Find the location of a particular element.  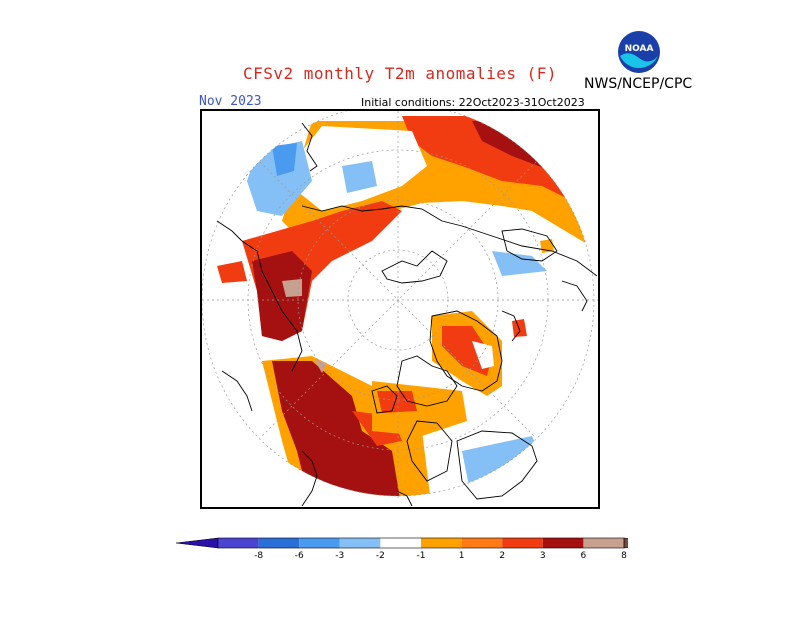

legend-tick-label: 1 is located at coordinates (462, 556).